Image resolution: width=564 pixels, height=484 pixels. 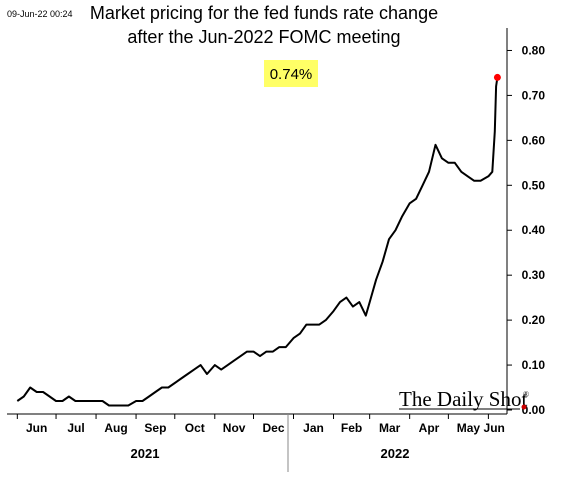 I want to click on x-tick-label: Feb, so click(x=351, y=428).